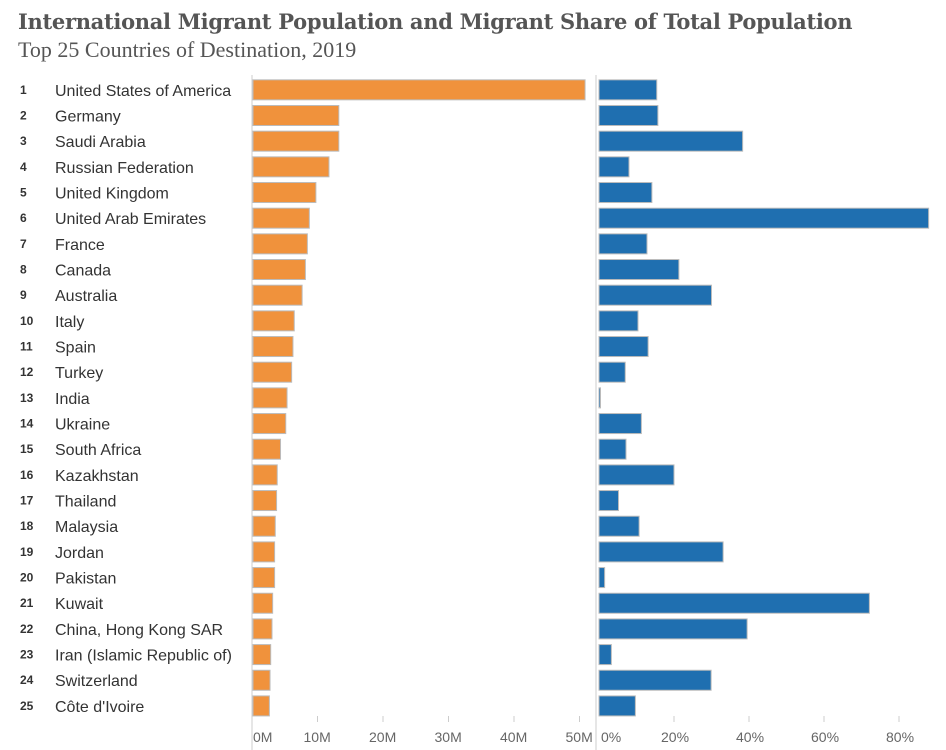 The width and height of the screenshot is (946, 750). Describe the element at coordinates (27, 655) in the screenshot. I see `rank-label: 23` at that location.